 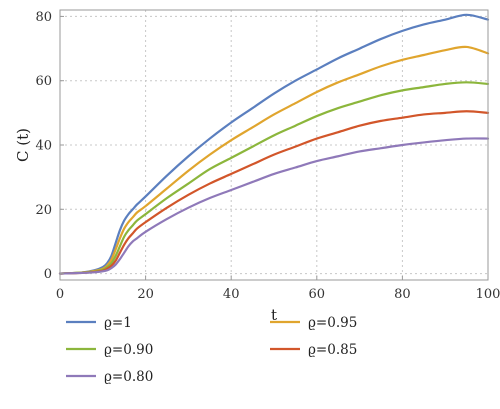 What do you see at coordinates (274, 315) in the screenshot?
I see `x-axis-label: t` at bounding box center [274, 315].